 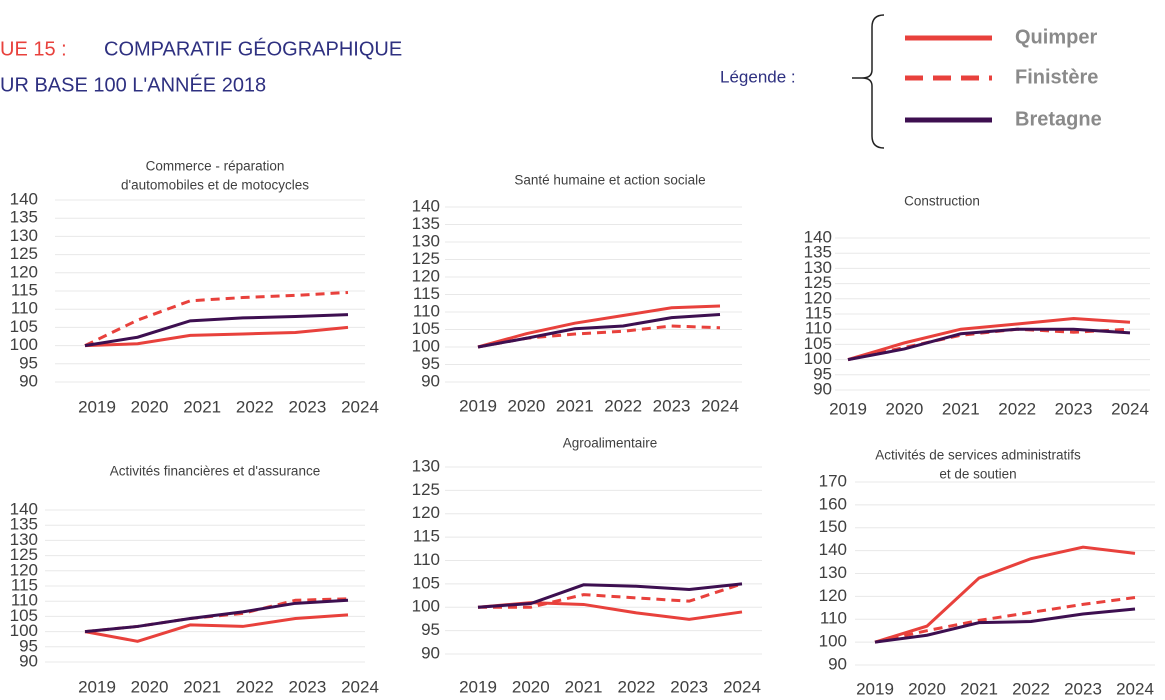 I want to click on legend-item: Bretagne, so click(x=1058, y=119).